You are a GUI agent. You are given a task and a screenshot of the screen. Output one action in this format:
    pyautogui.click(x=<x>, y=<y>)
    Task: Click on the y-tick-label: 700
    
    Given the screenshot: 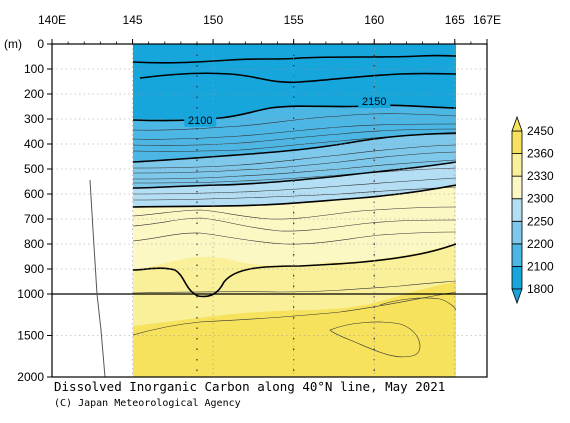 What is the action you would take?
    pyautogui.click(x=34, y=219)
    